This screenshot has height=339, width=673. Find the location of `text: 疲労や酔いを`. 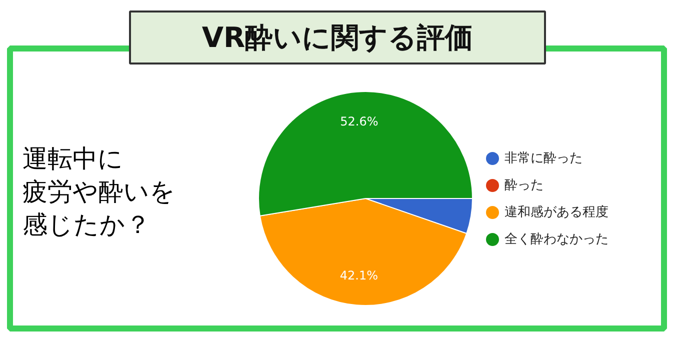

text: 疲労や酔いを is located at coordinates (99, 191).